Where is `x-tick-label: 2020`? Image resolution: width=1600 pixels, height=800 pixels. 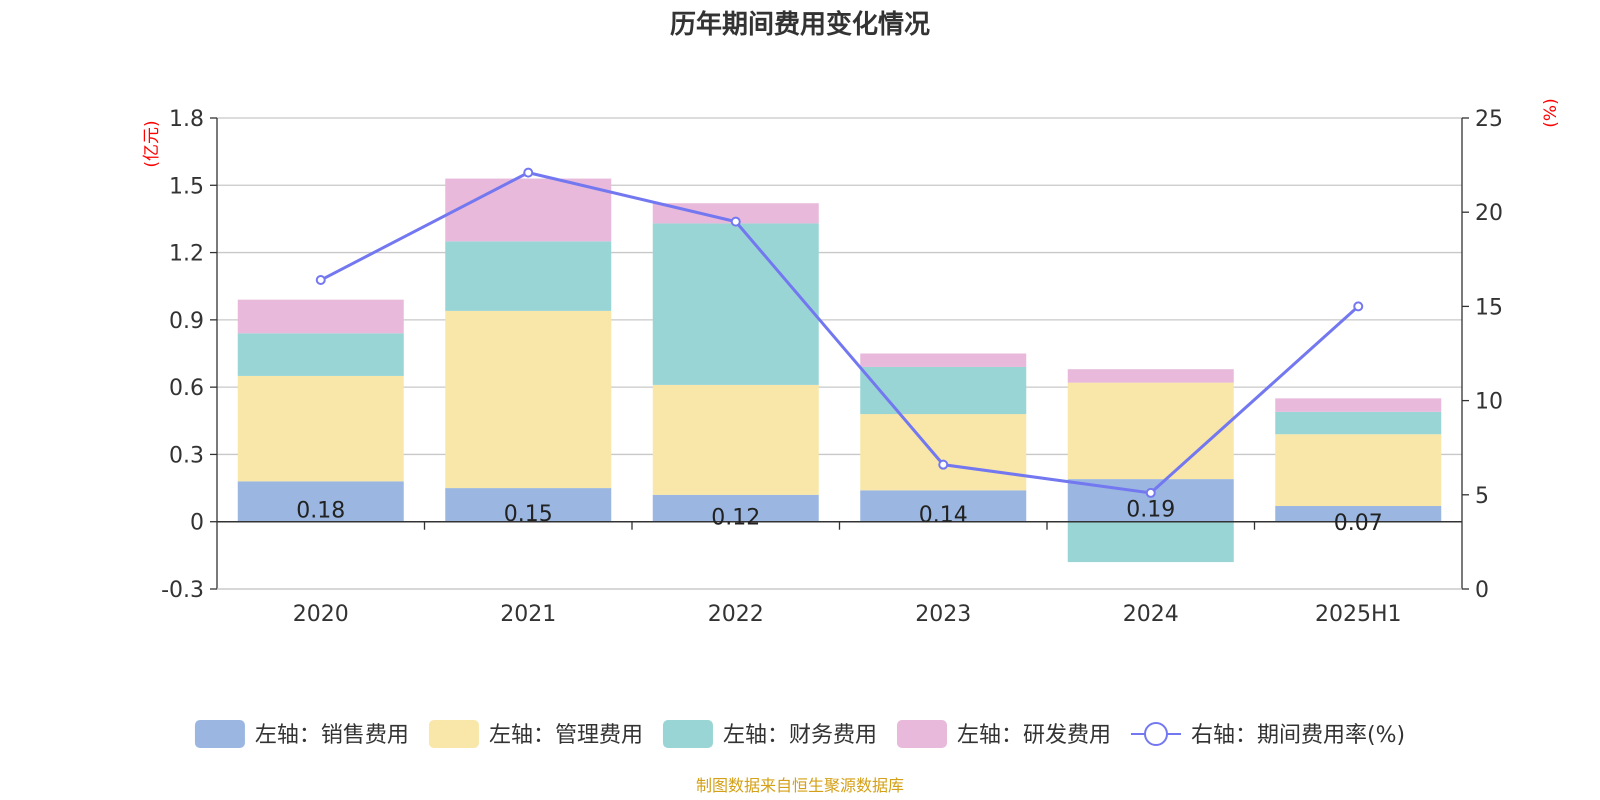 x-tick-label: 2020 is located at coordinates (321, 614).